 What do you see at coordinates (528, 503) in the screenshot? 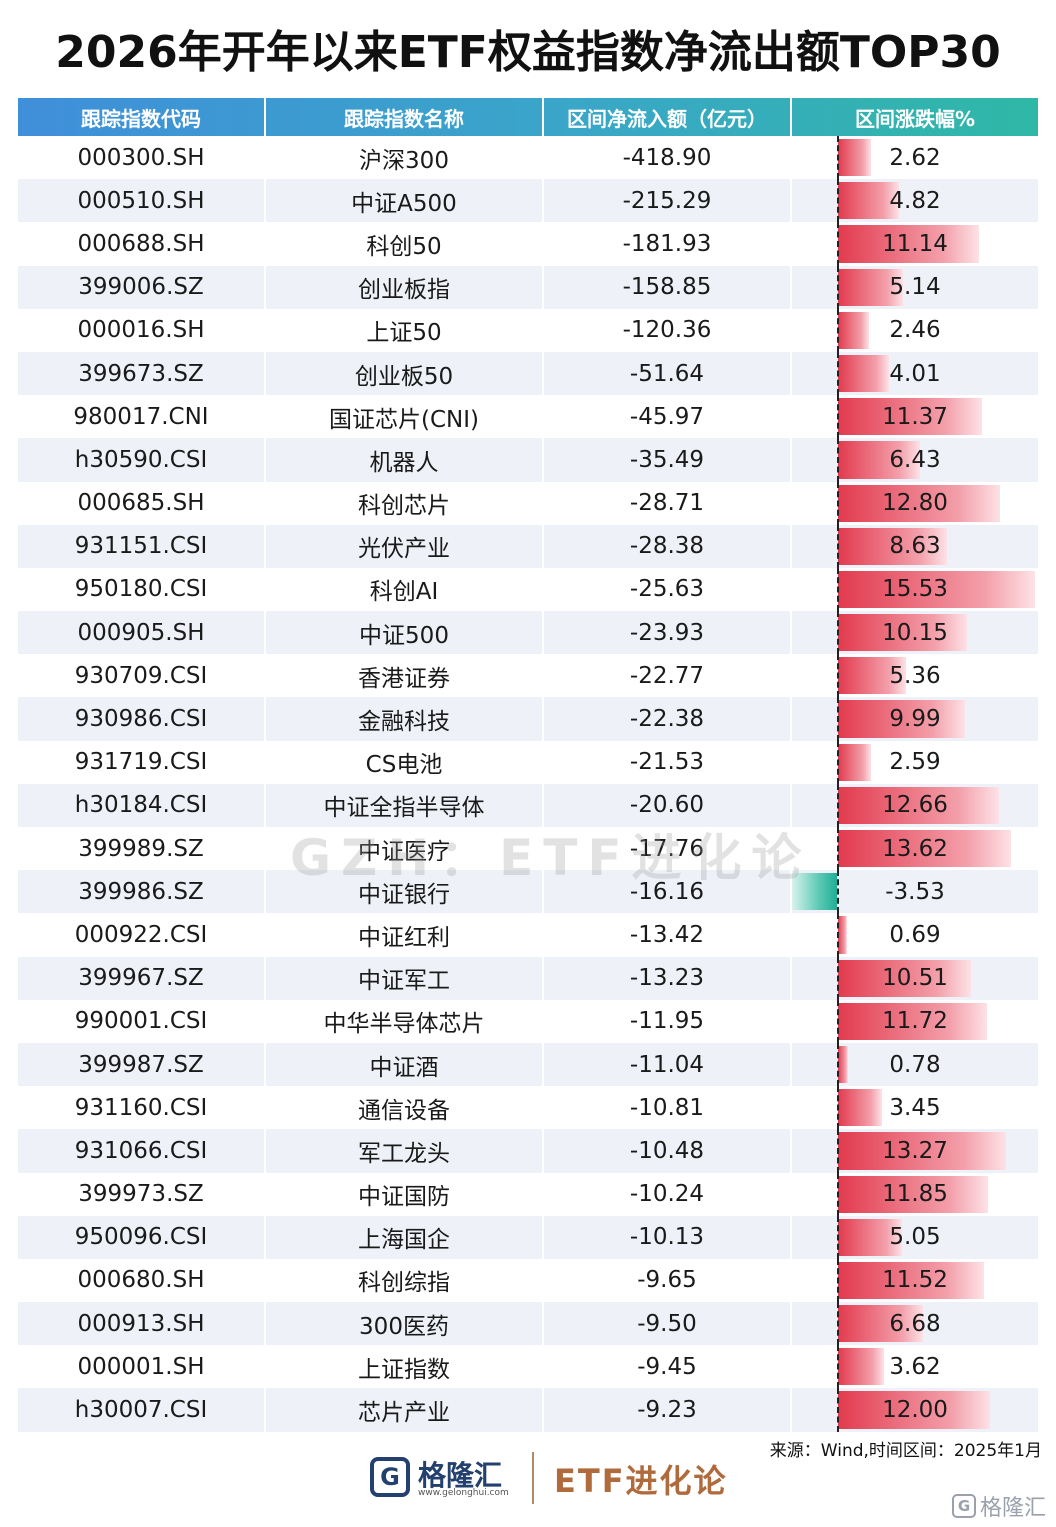
I see `table-row: 000685.SH 科创芯片 -28.71 12.80` at bounding box center [528, 503].